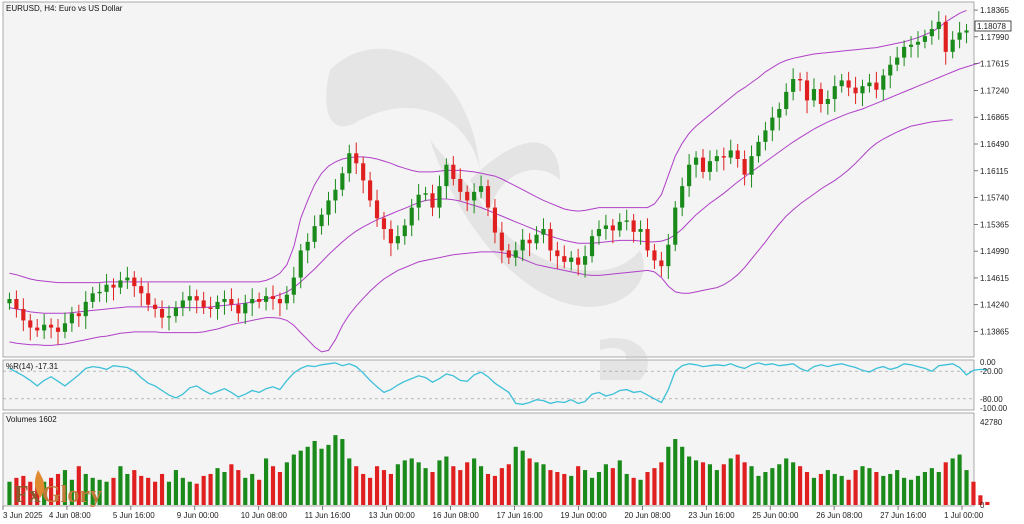  What do you see at coordinates (994, 408) in the screenshot?
I see `wr-tick-label: -100.00` at bounding box center [994, 408].